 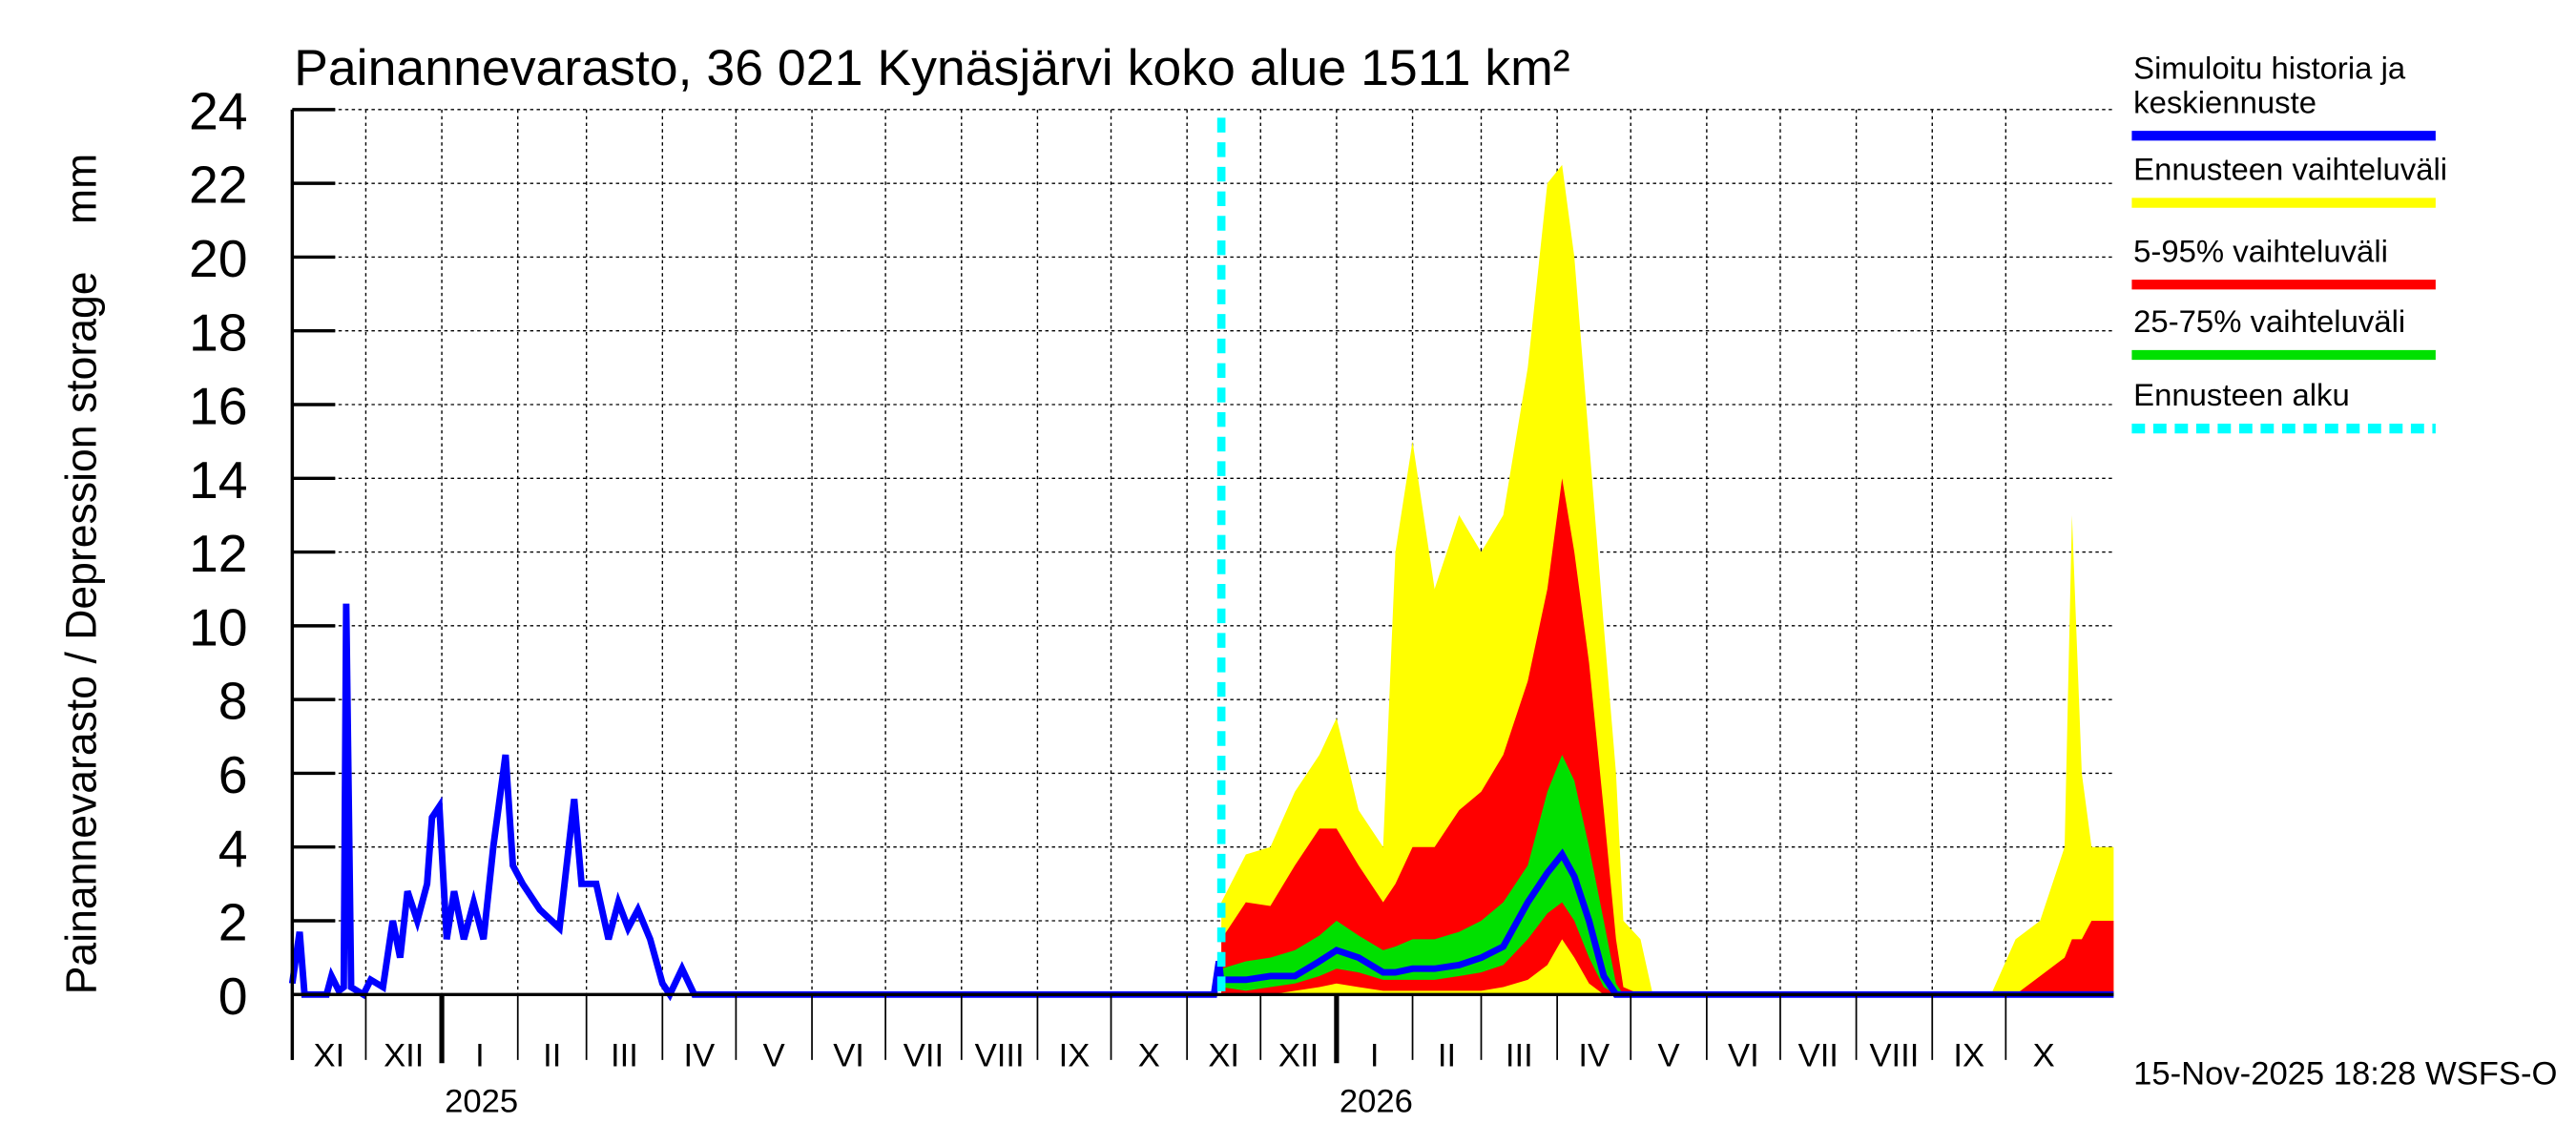 I want to click on y-tick-label: 2, so click(x=233, y=922).